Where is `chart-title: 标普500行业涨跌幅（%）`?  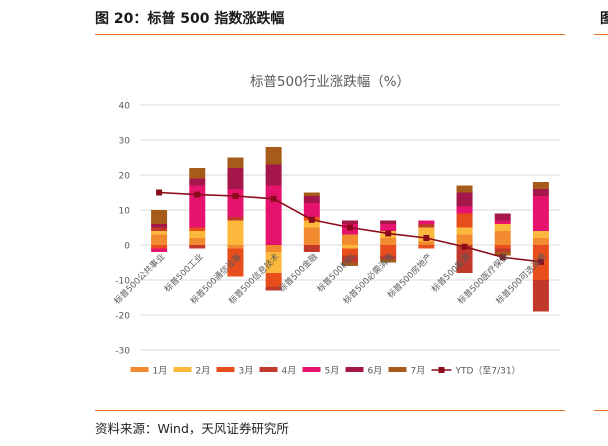 chart-title: 标普500行业涨跌幅（%） is located at coordinates (330, 82).